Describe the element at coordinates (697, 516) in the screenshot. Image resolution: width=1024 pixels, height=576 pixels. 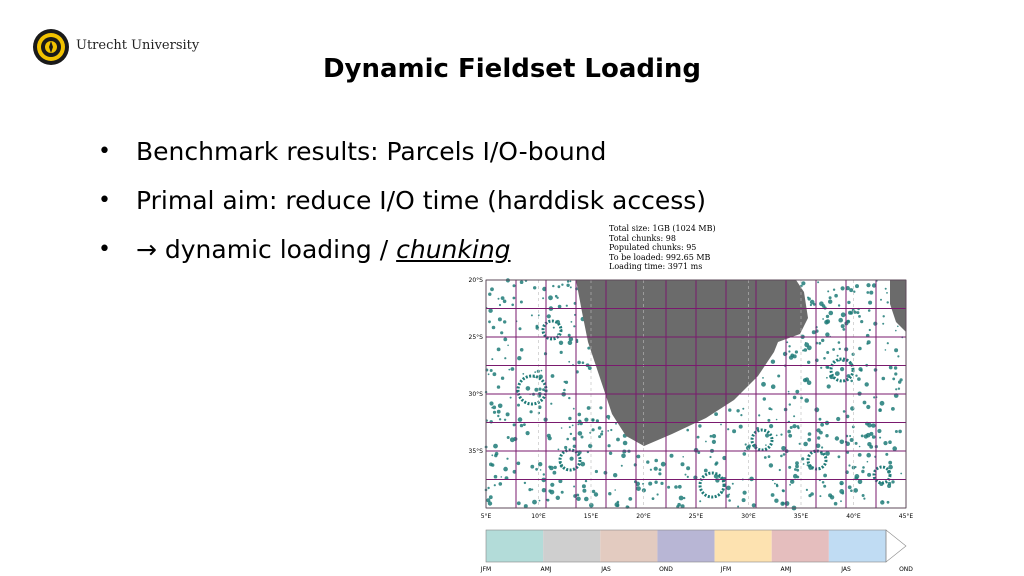
I see `longitude-axis: 5°E 10°E 15°E 20°E 25°E 30°E 35°E 40°E 45°E` at that location.